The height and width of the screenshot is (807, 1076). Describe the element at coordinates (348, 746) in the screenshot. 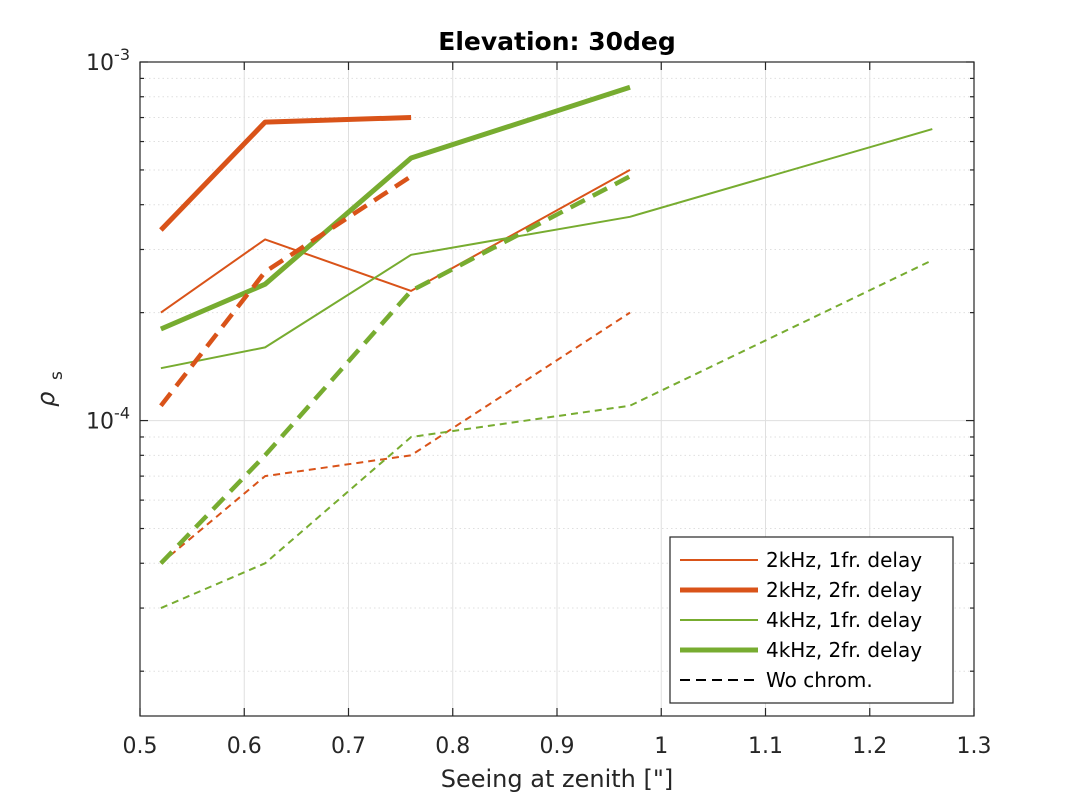

I see `x-tick-label: 0.7` at that location.